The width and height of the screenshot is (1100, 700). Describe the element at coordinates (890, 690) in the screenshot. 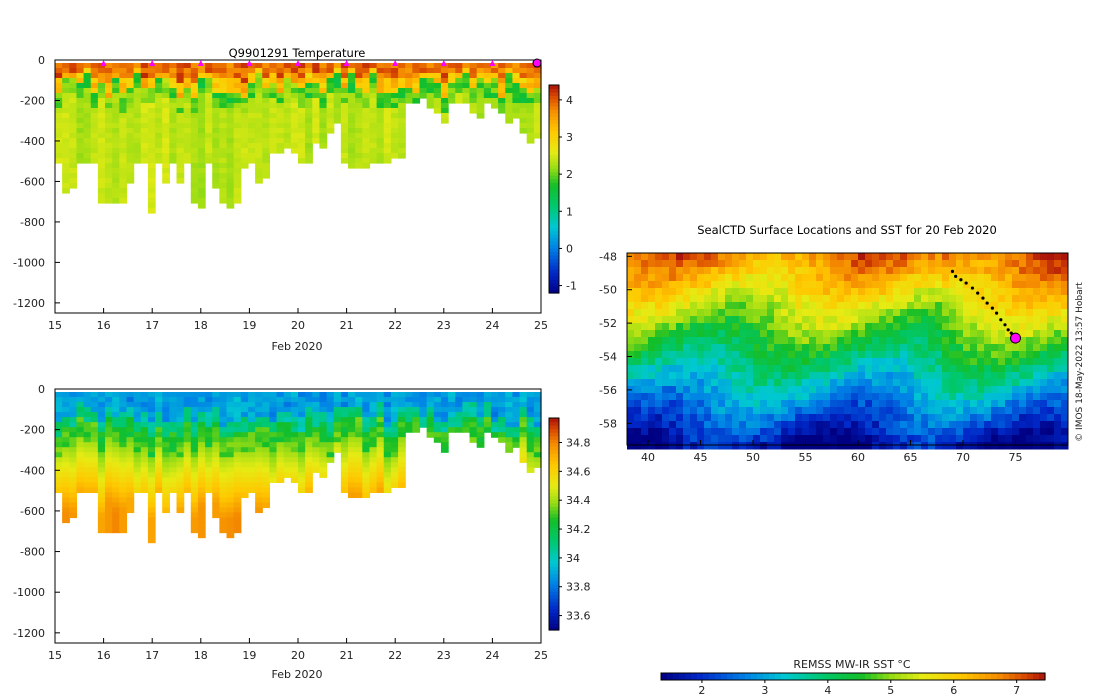

I see `colorbar-tick-label: 5` at that location.